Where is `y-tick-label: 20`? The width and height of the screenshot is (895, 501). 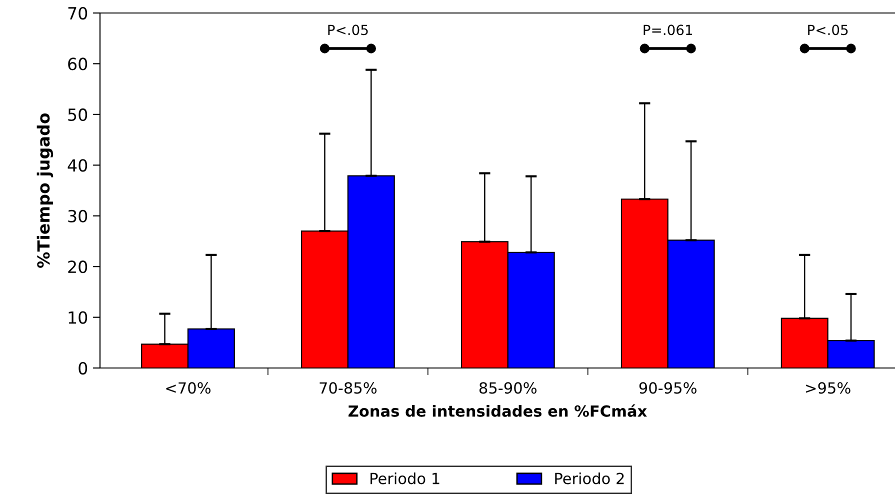 y-tick-label: 20 is located at coordinates (78, 267).